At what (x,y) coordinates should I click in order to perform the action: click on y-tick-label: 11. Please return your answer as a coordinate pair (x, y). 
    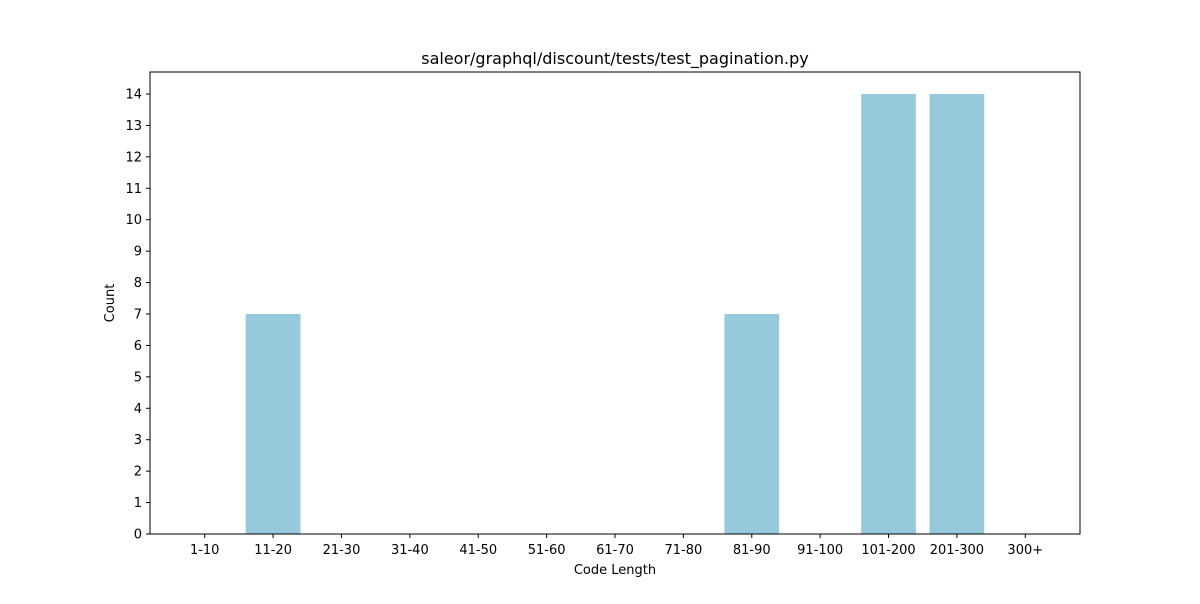
    Looking at the image, I should click on (133, 189).